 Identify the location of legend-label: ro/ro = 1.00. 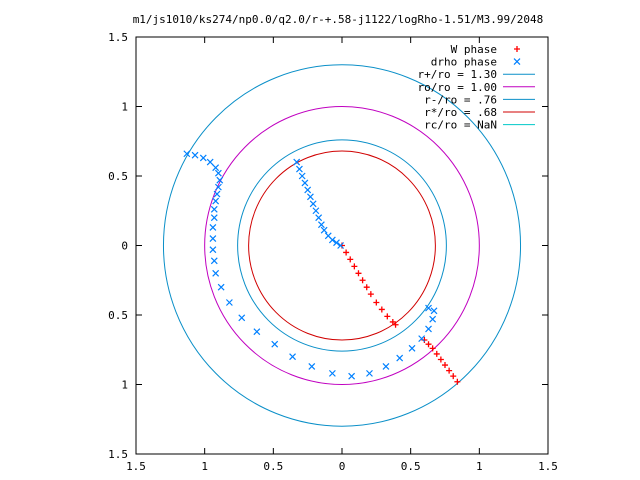
(457, 87).